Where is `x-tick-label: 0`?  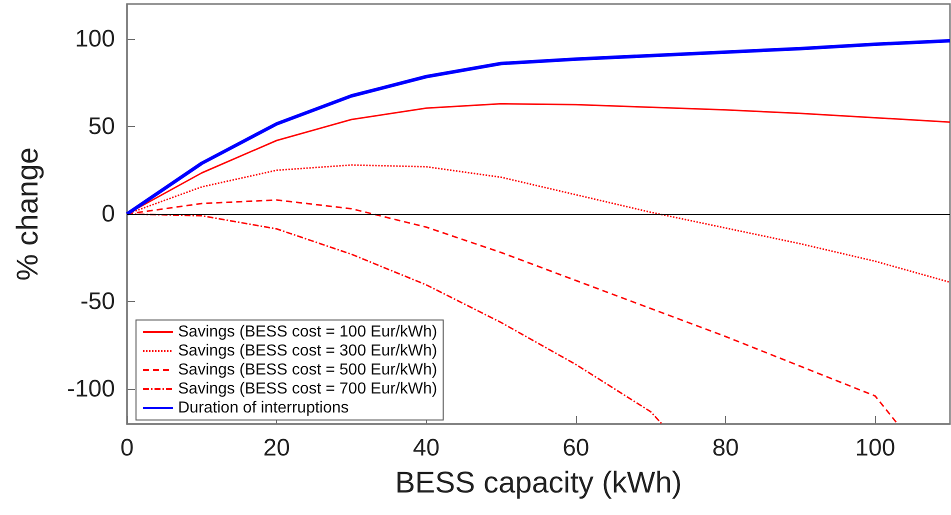 x-tick-label: 0 is located at coordinates (127, 448).